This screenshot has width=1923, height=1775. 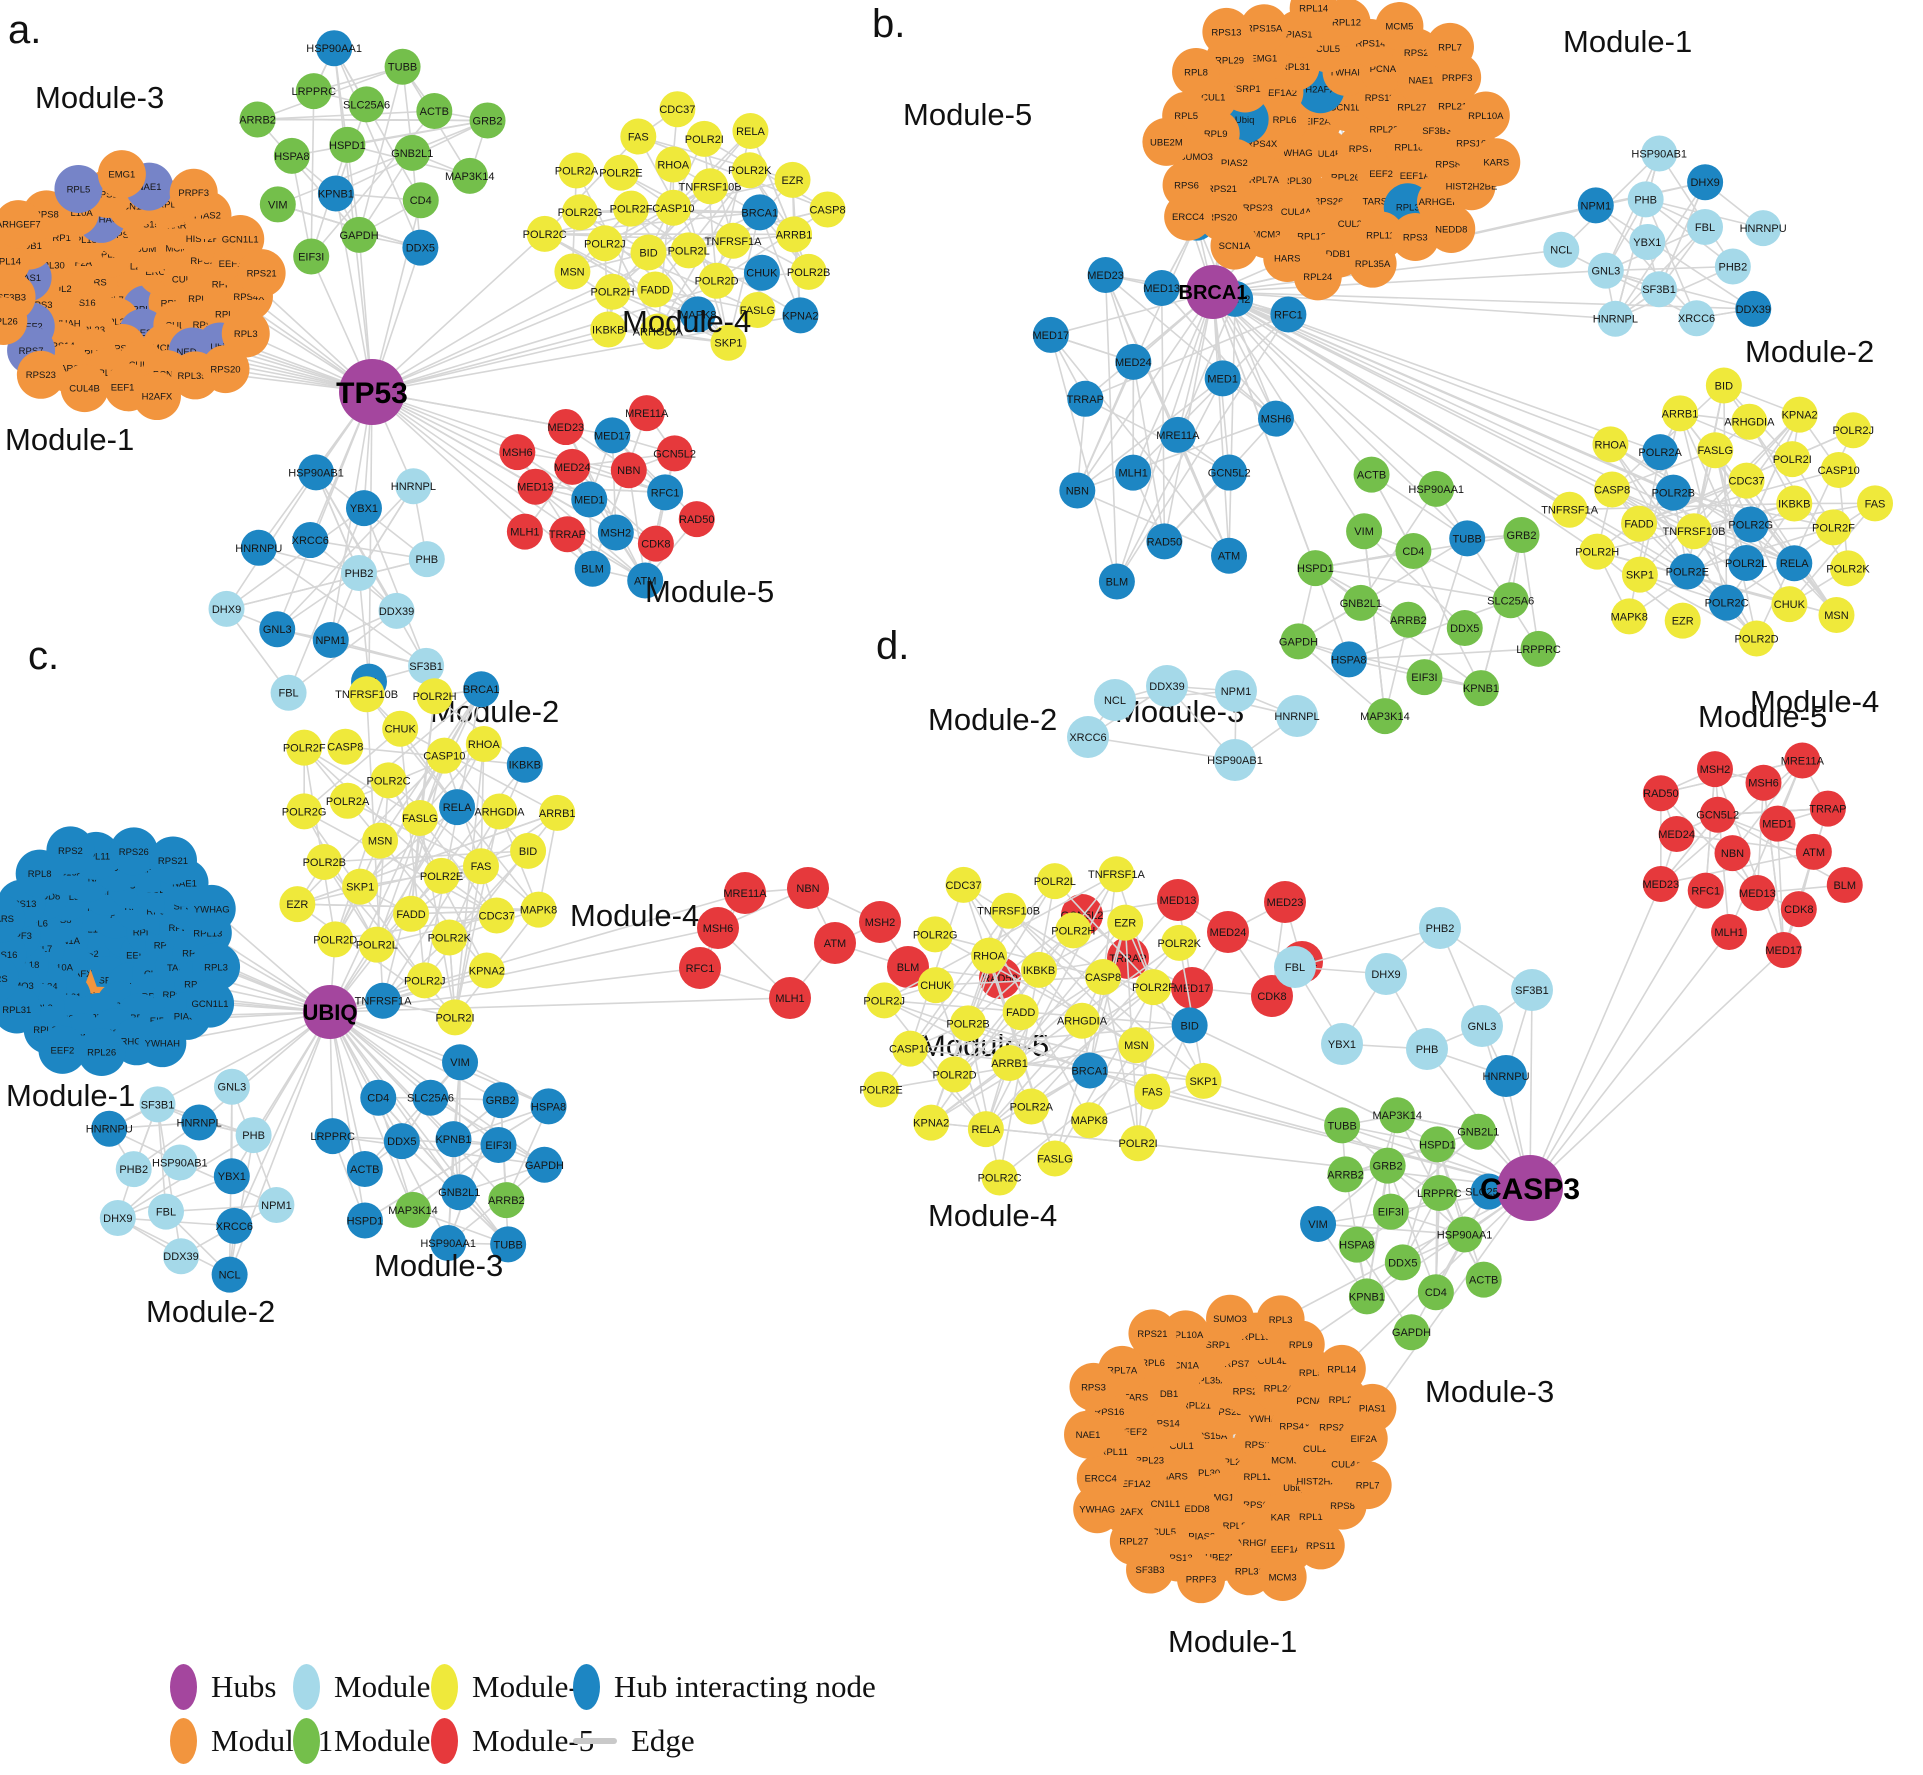 What do you see at coordinates (444, 755) in the screenshot?
I see `node-CASP10` at bounding box center [444, 755].